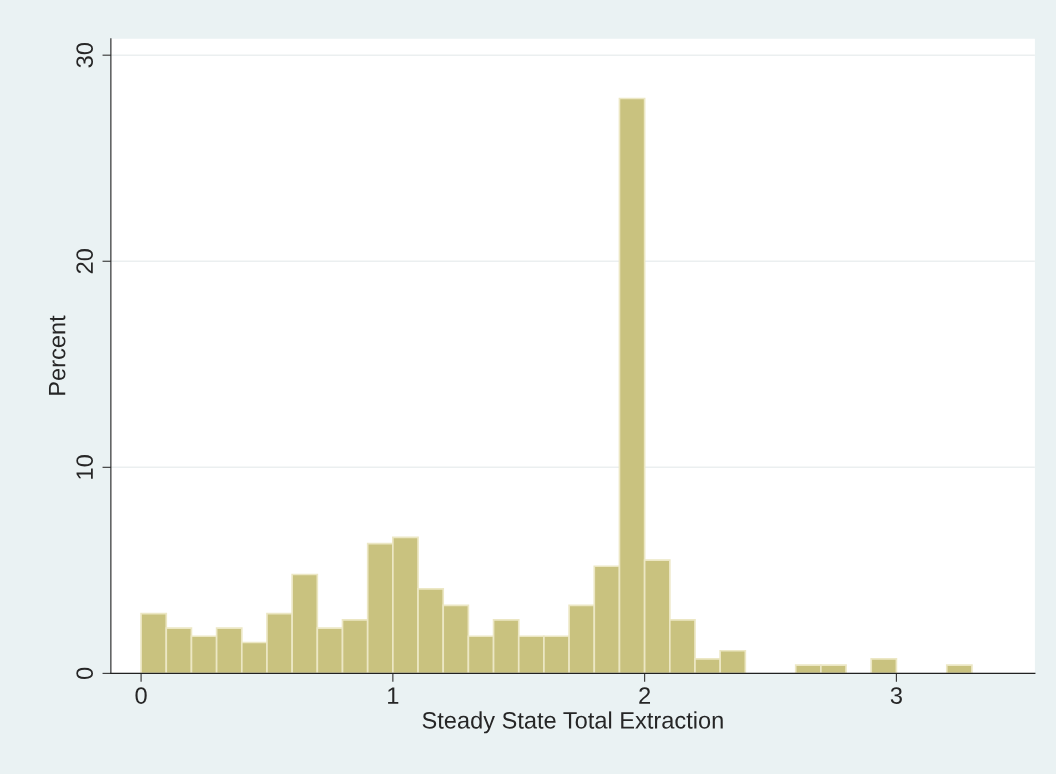  What do you see at coordinates (85, 467) in the screenshot?
I see `y-tick-label: 10` at bounding box center [85, 467].